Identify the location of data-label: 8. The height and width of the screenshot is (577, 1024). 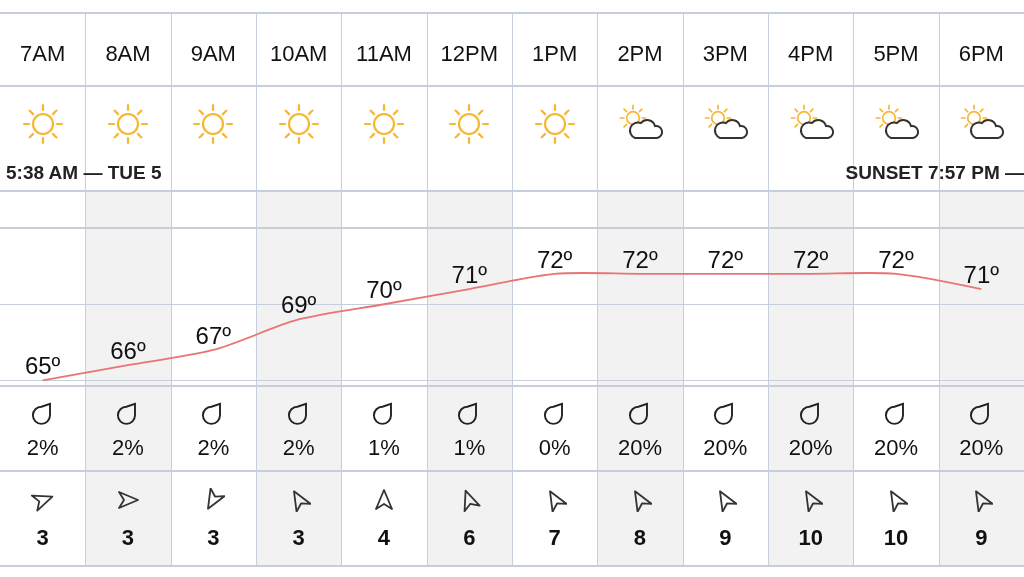
(640, 538).